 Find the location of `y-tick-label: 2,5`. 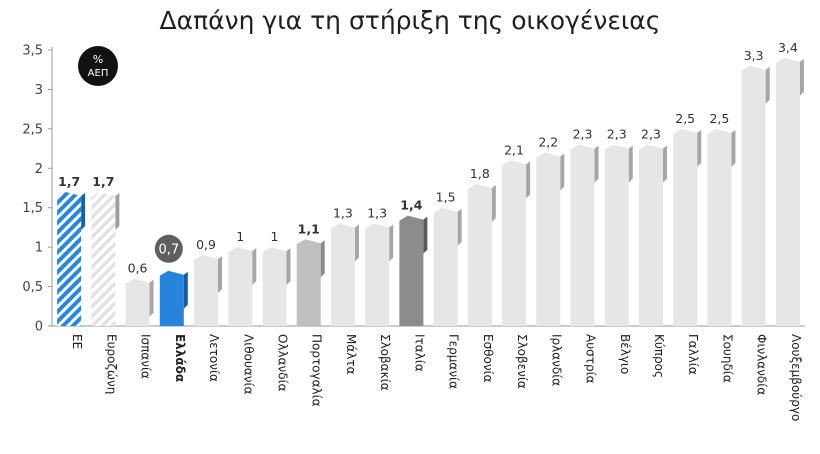

y-tick-label: 2,5 is located at coordinates (32, 129).